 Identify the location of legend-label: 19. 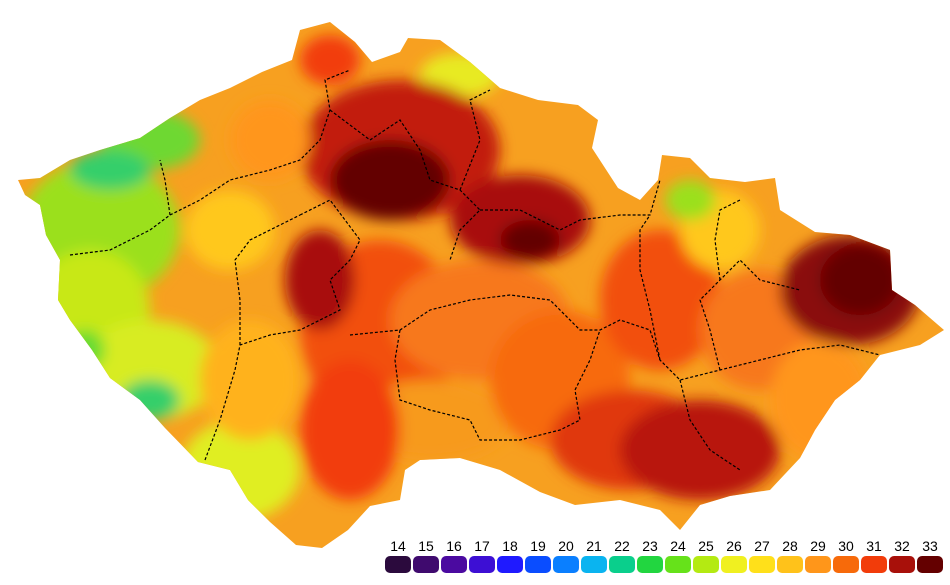
(538, 546).